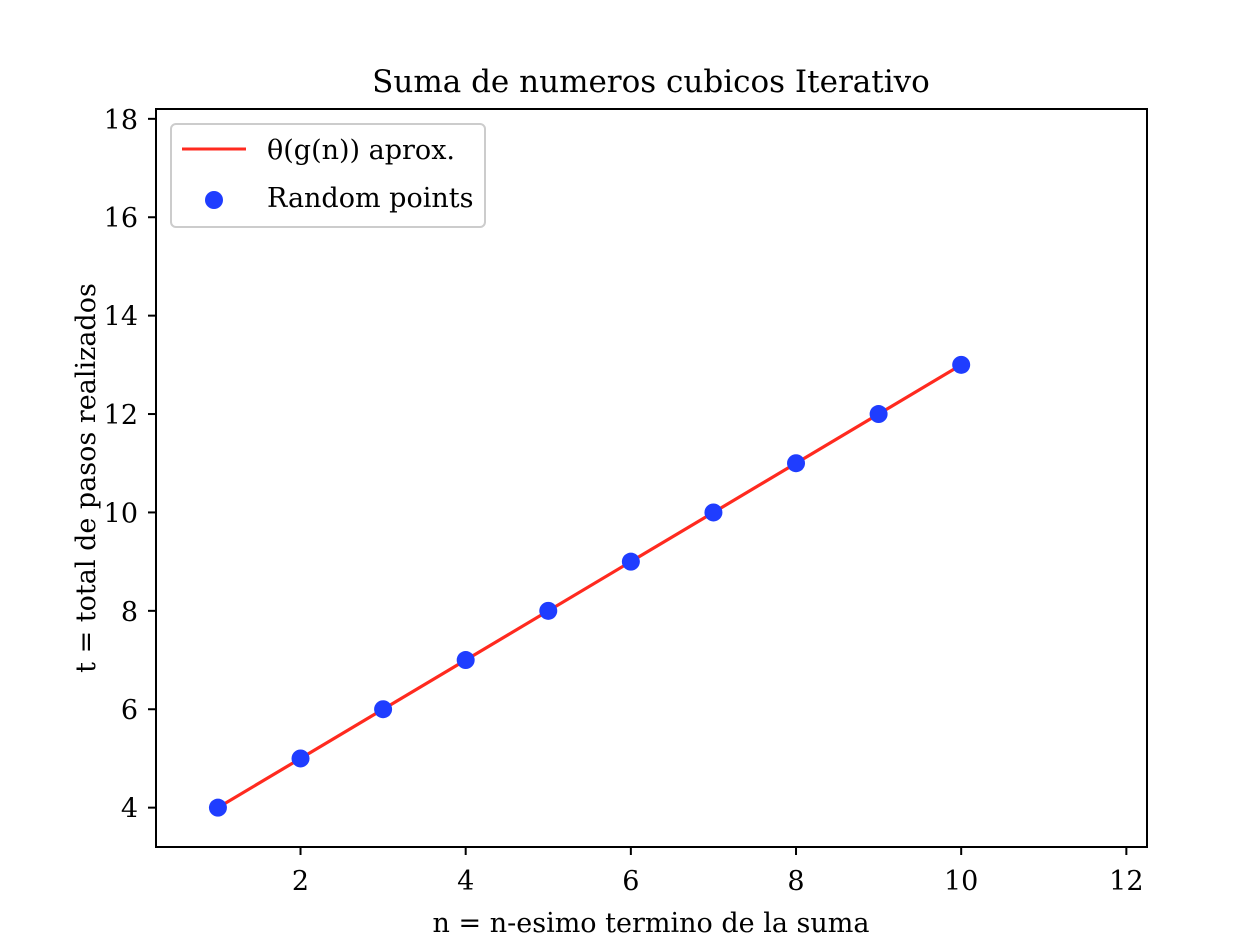  What do you see at coordinates (129, 612) in the screenshot?
I see `y-tick-label: 8` at bounding box center [129, 612].